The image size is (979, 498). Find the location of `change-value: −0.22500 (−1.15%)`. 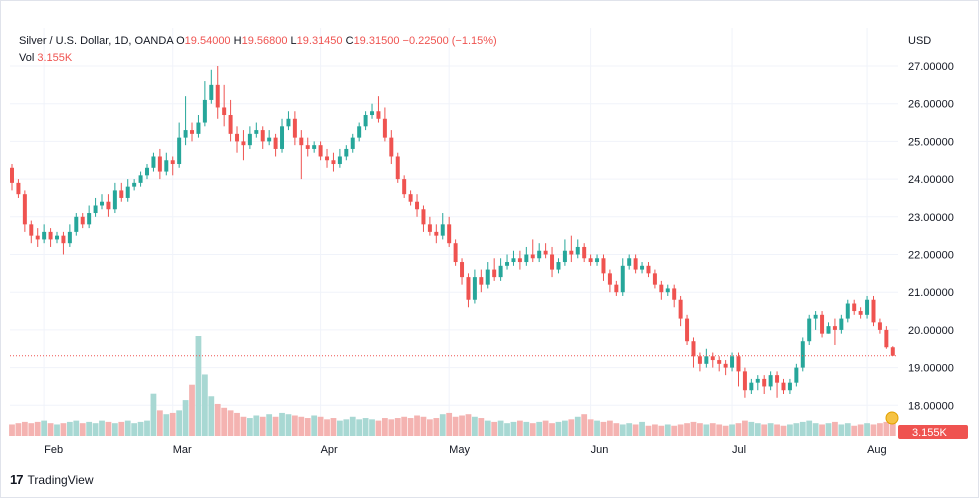

change-value: −0.22500 (−1.15%) is located at coordinates (449, 41).